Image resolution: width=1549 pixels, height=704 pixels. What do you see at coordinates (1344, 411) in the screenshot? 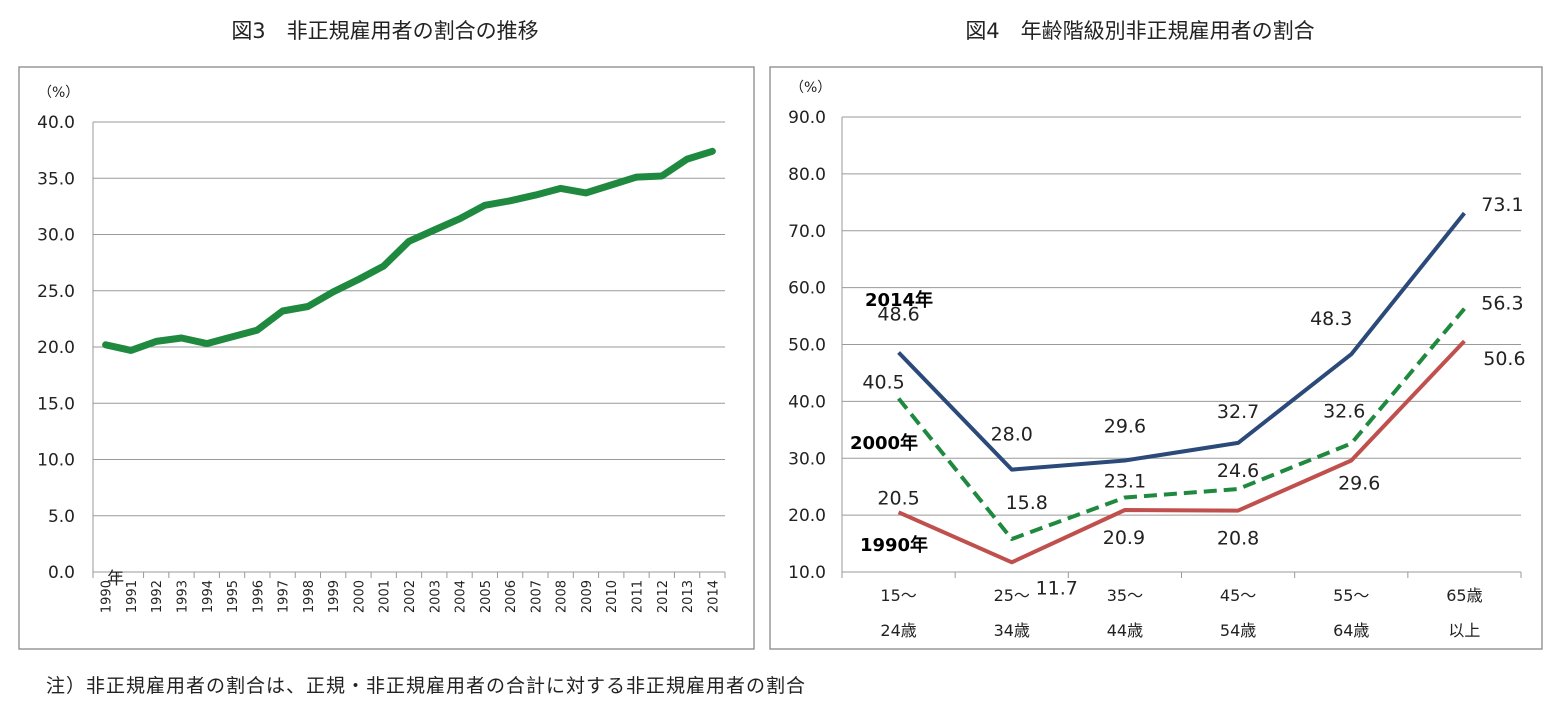
I see `chart2-data-label: 32.6` at bounding box center [1344, 411].